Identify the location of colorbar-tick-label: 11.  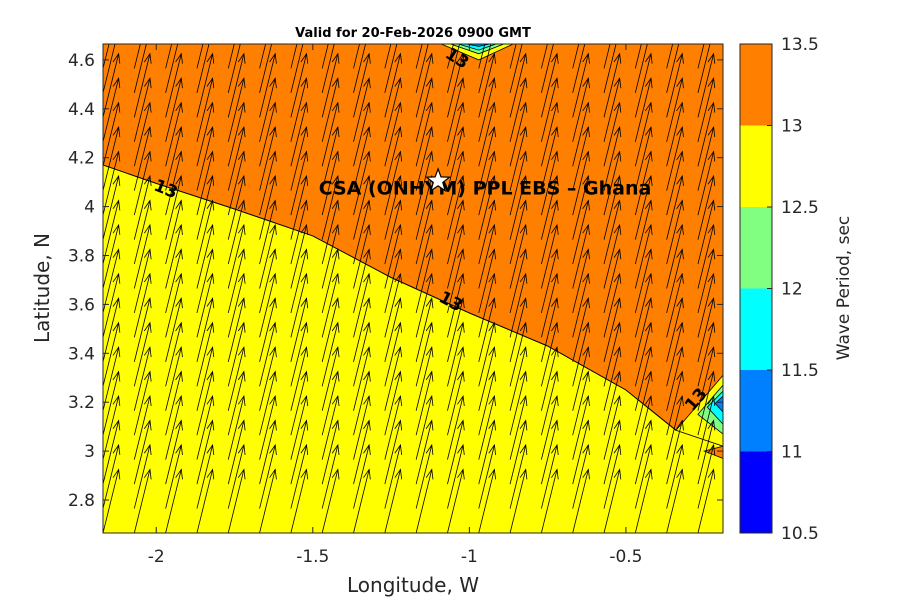
(792, 453).